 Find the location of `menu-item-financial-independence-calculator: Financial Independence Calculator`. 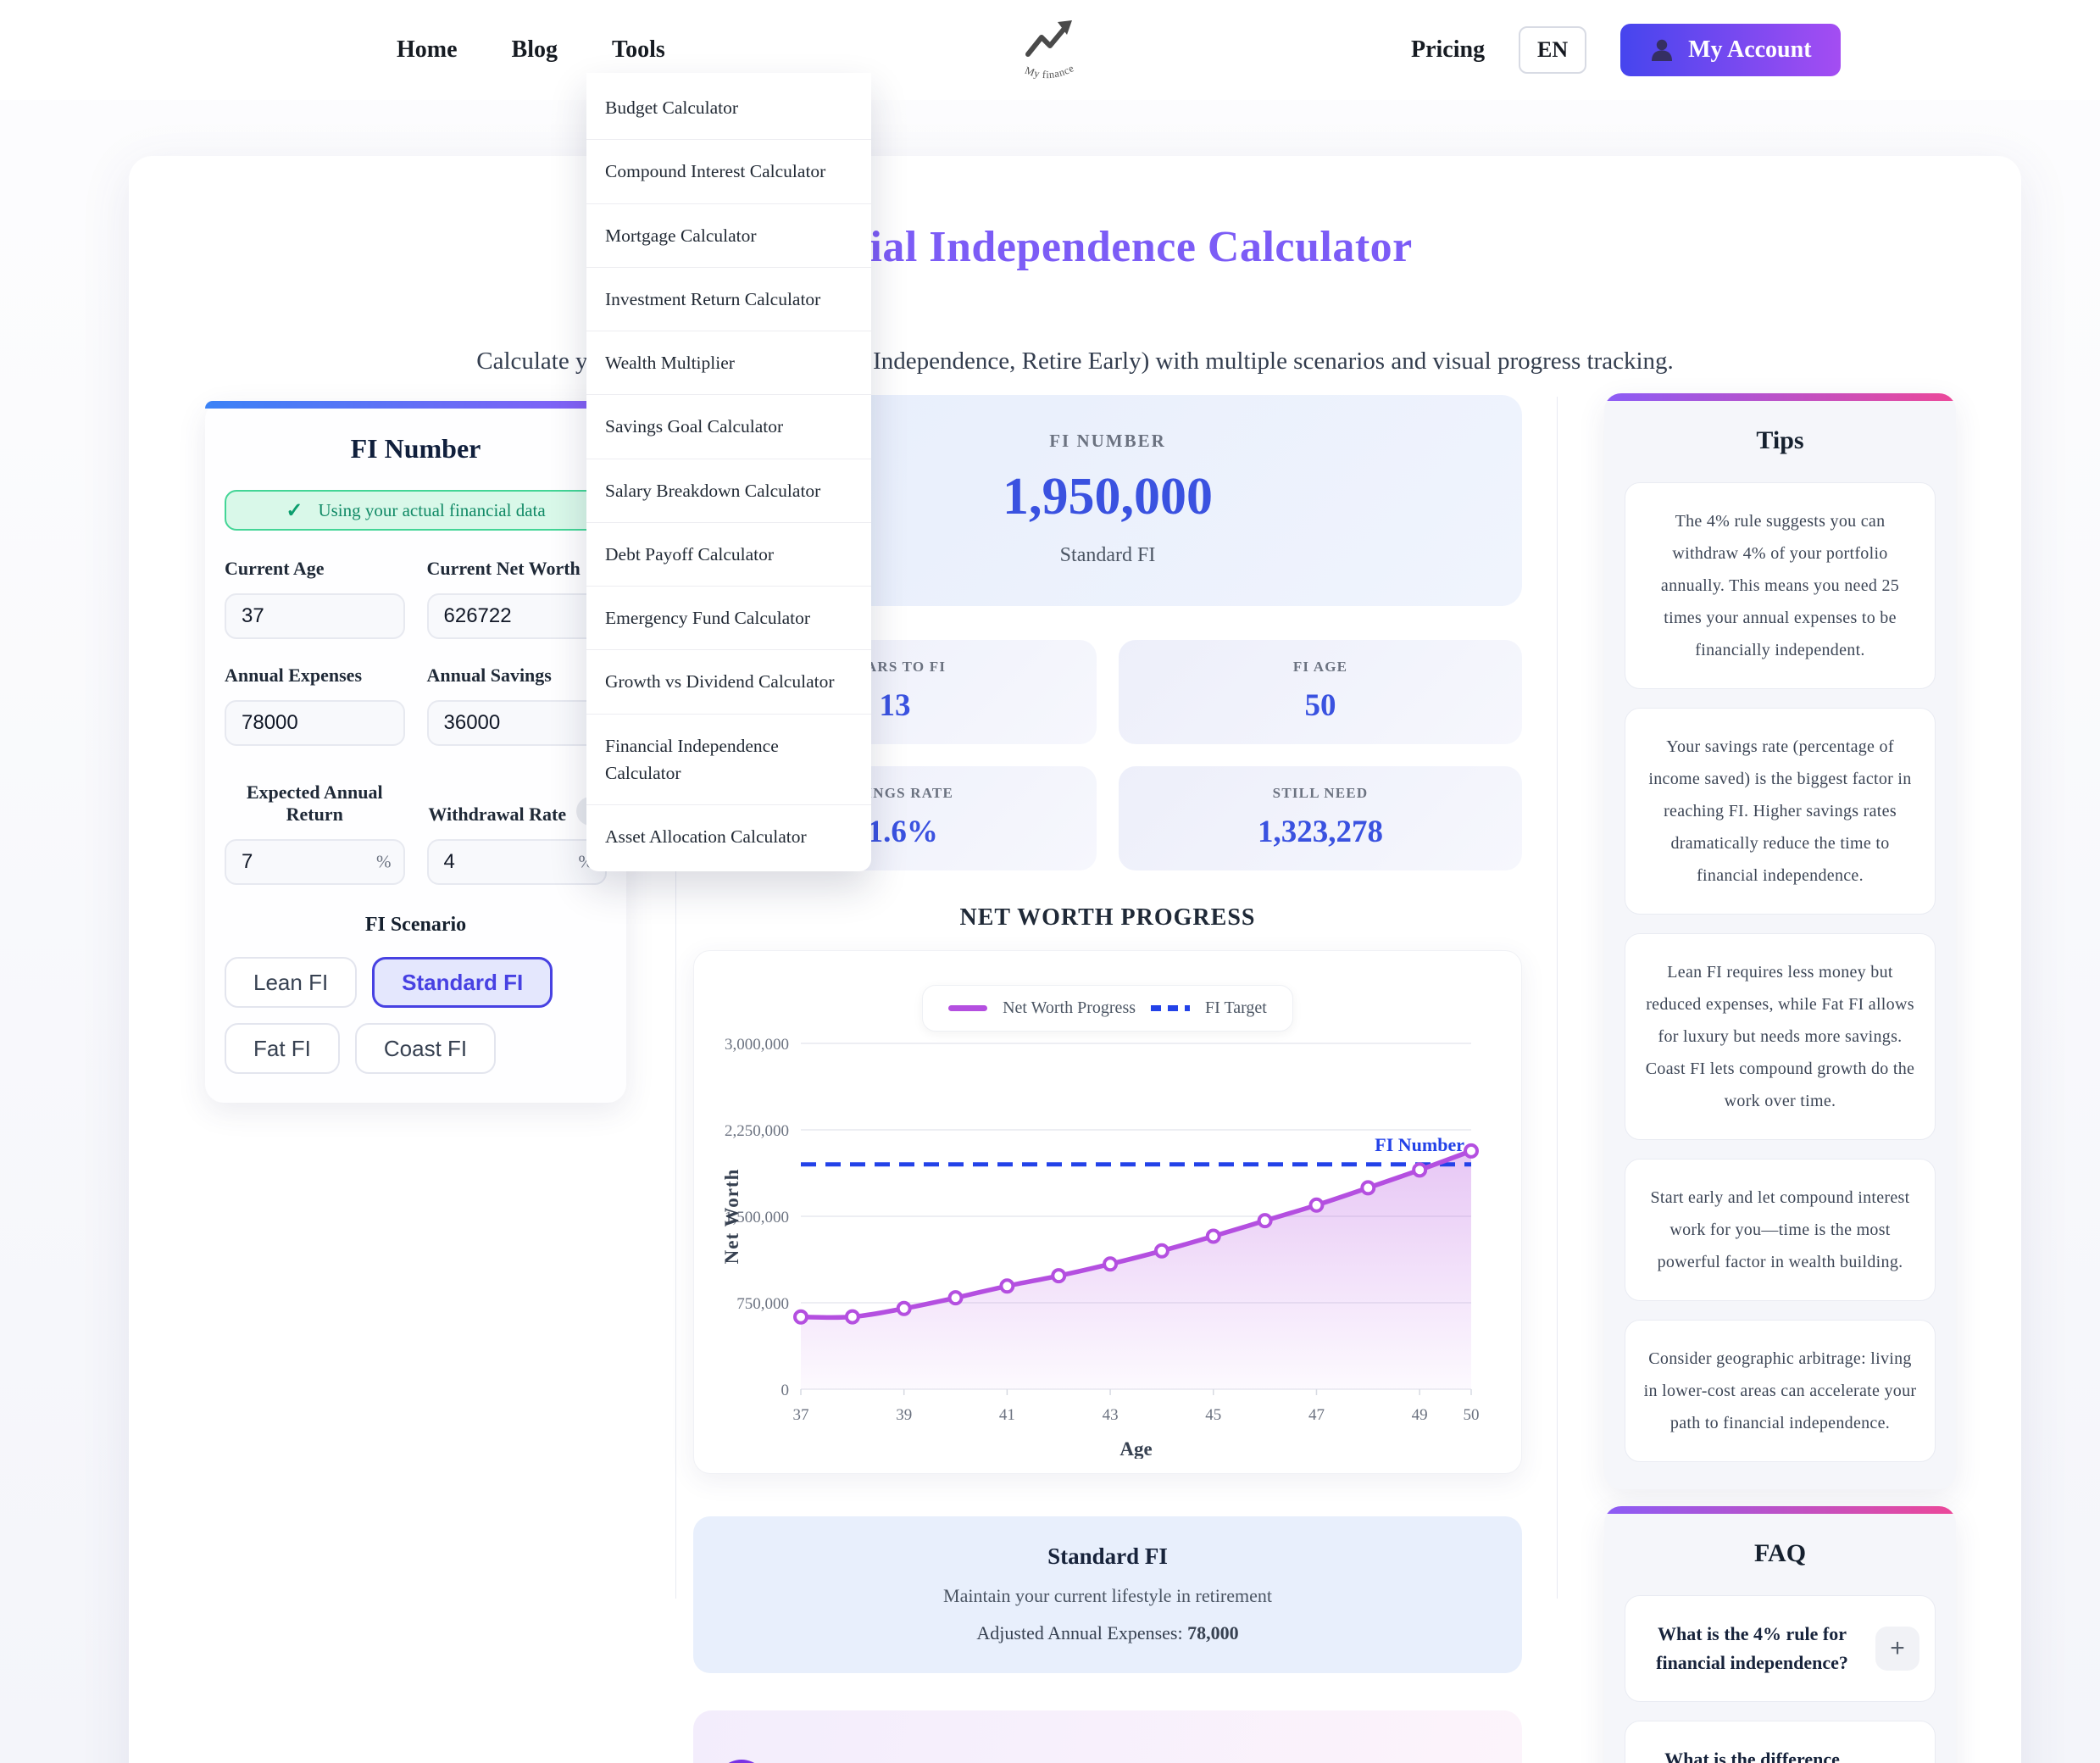

menu-item-financial-independence-calculator: Financial Independence Calculator is located at coordinates (728, 760).